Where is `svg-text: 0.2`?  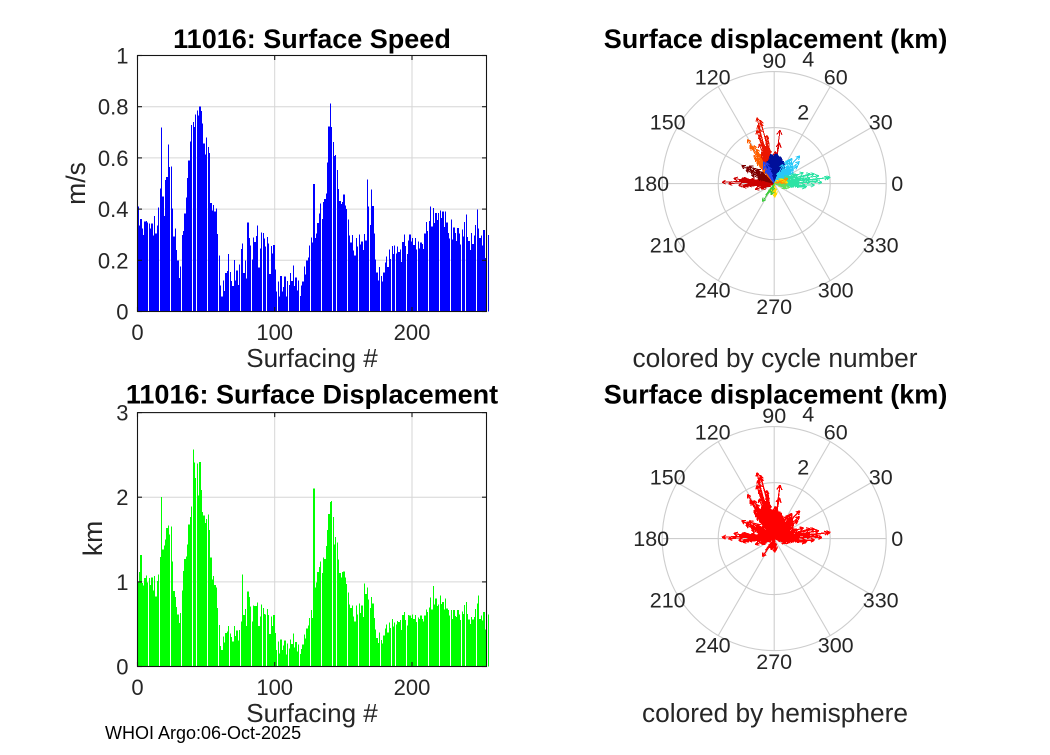 svg-text: 0.2 is located at coordinates (113, 260).